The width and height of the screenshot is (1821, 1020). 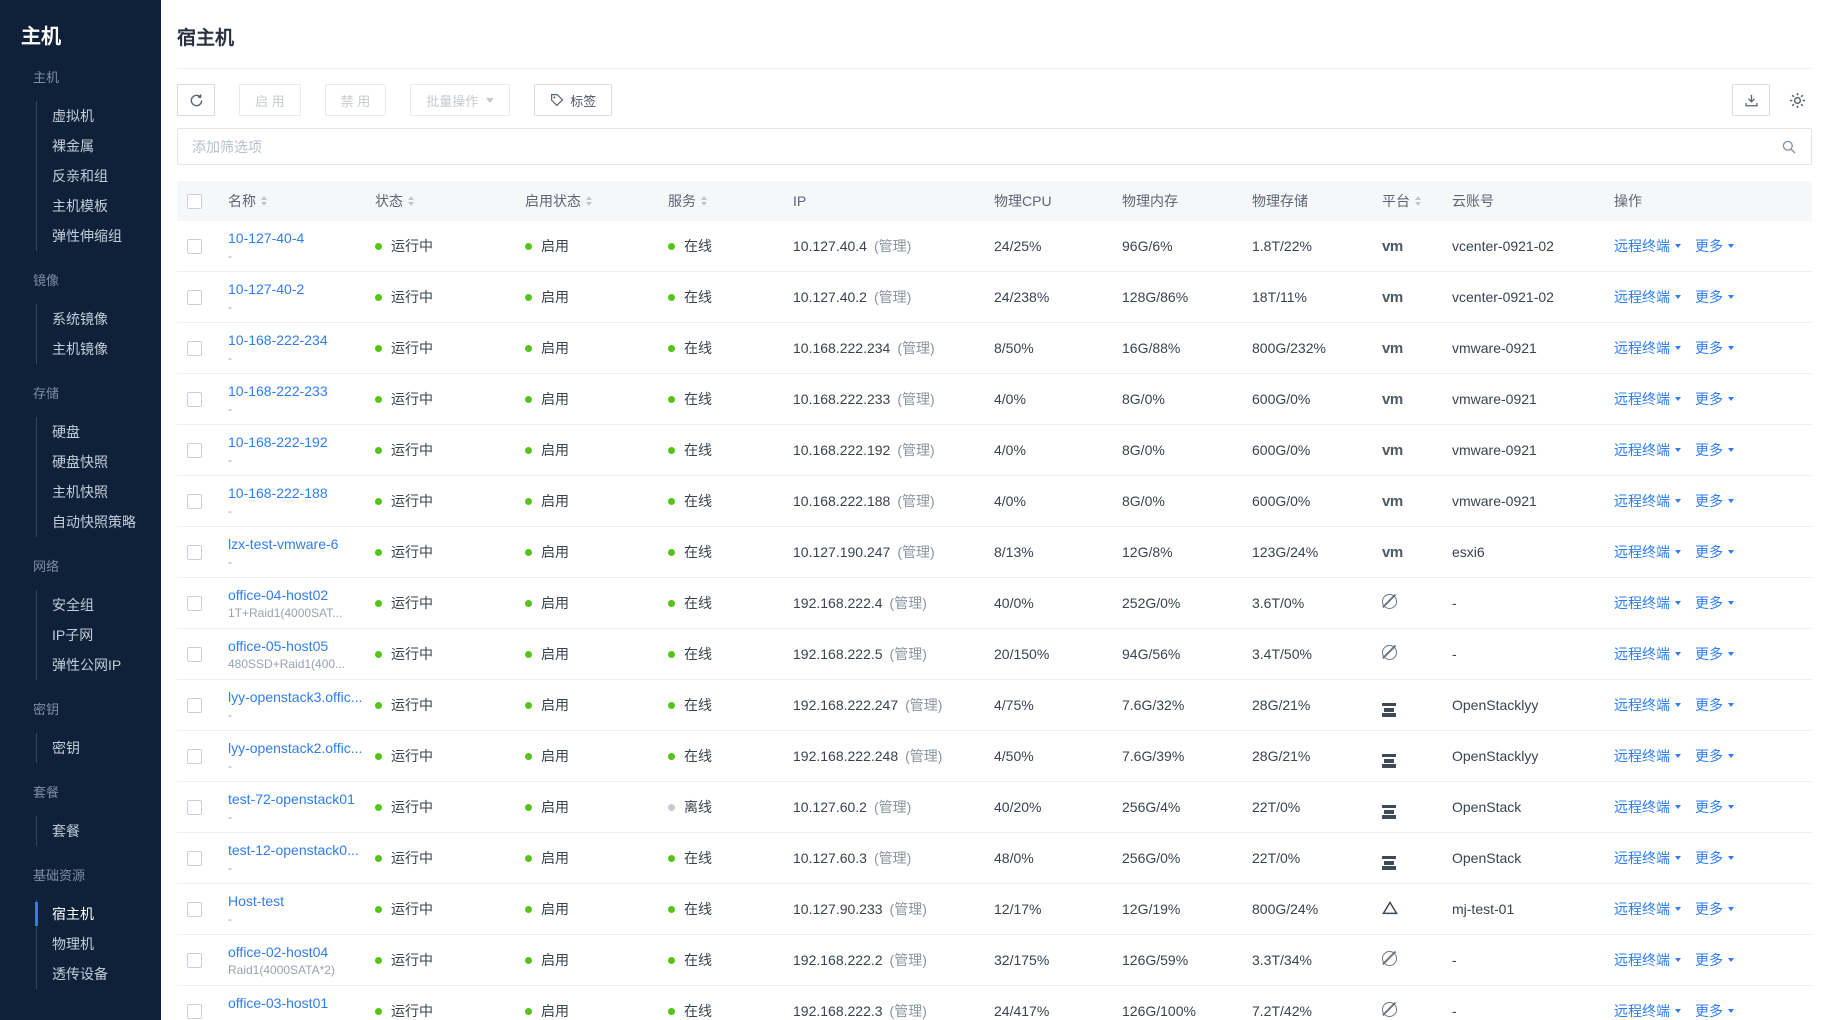 What do you see at coordinates (278, 951) in the screenshot?
I see `host-name-link: office-02-host04` at bounding box center [278, 951].